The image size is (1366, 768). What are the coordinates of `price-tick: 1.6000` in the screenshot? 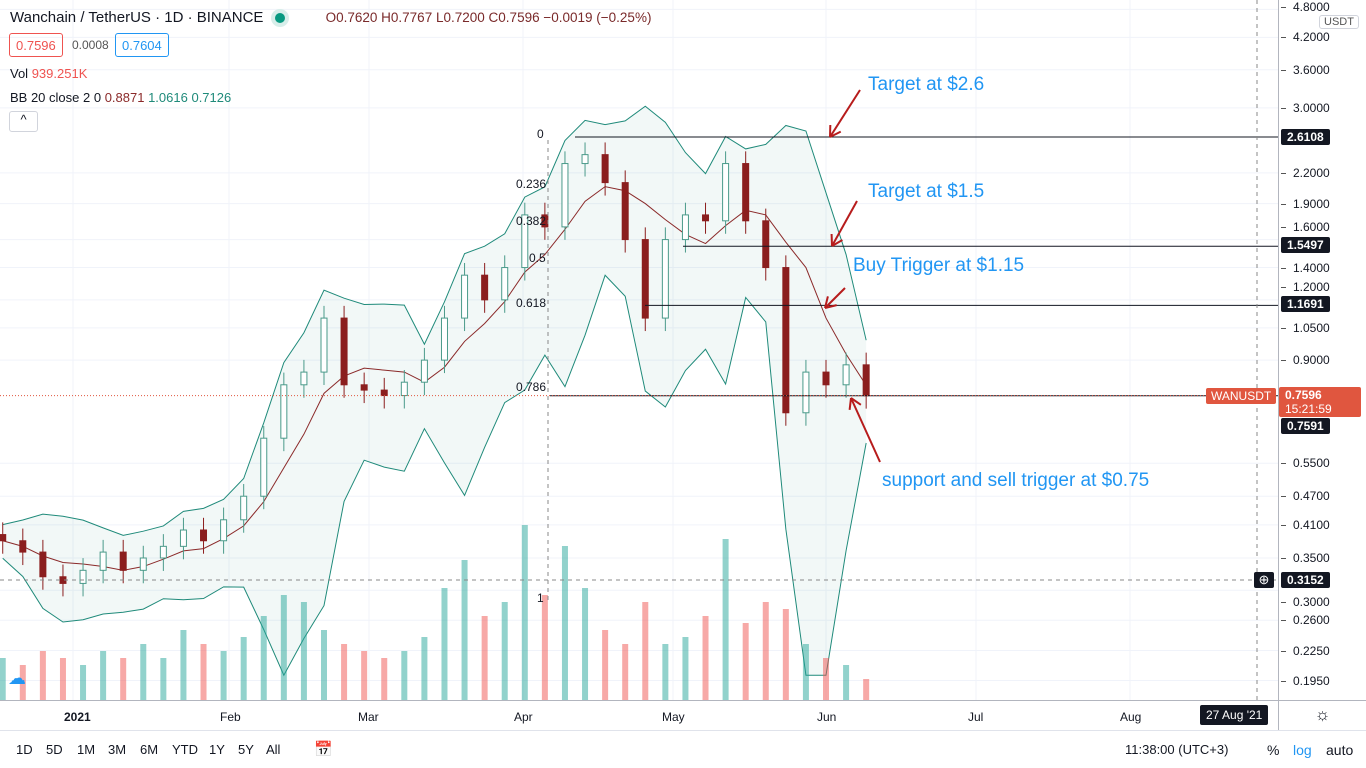 It's located at (1305, 226).